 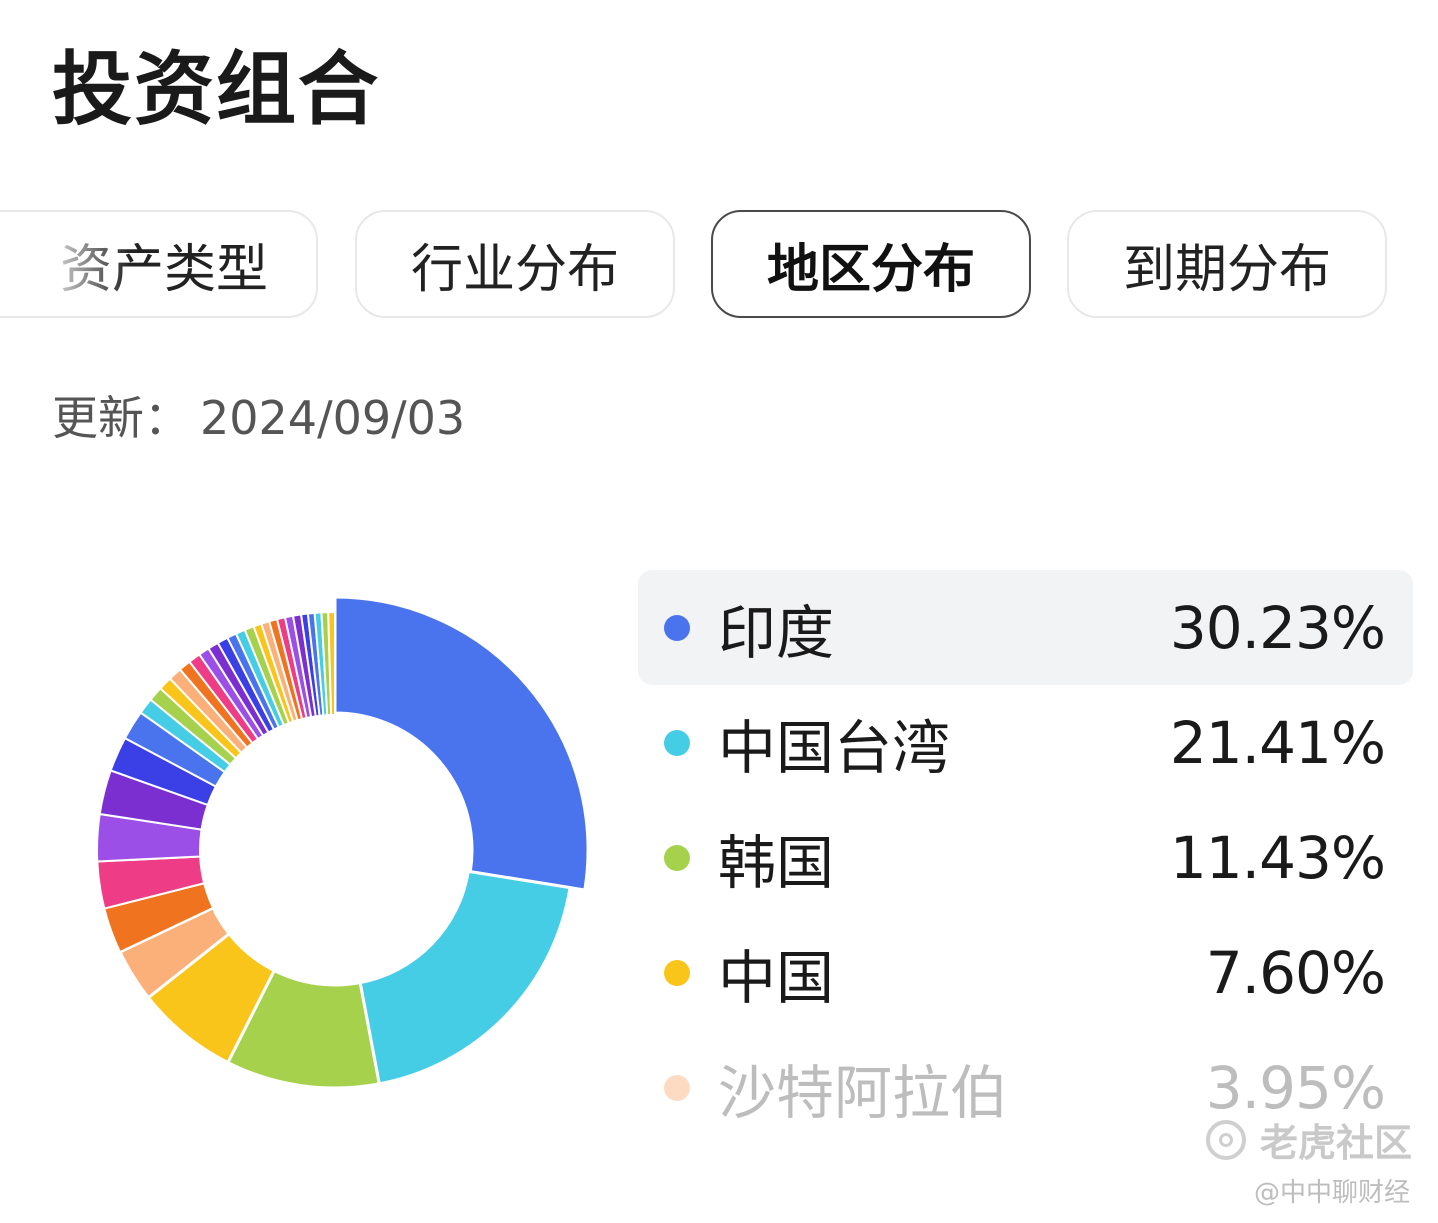 What do you see at coordinates (461, 743) in the screenshot?
I see `slice-印度` at bounding box center [461, 743].